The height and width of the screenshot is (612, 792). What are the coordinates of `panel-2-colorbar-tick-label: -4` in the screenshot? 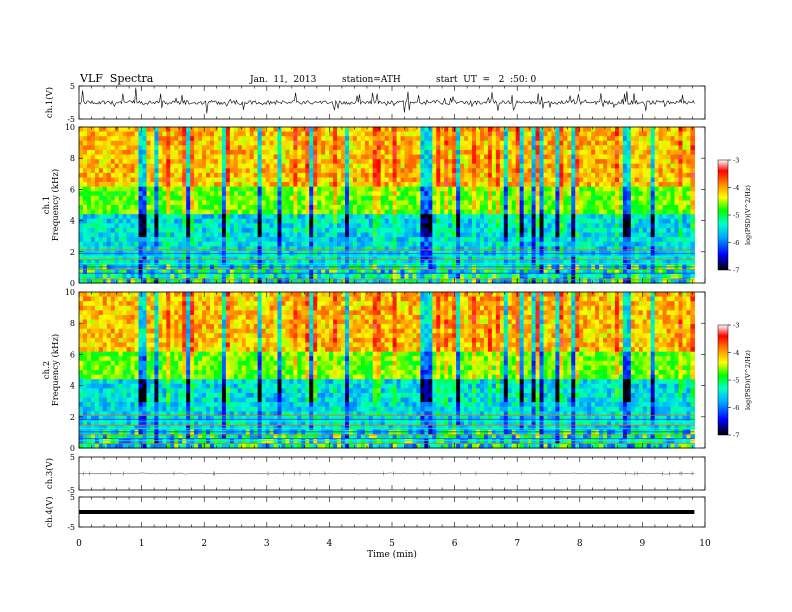 It's located at (736, 188).